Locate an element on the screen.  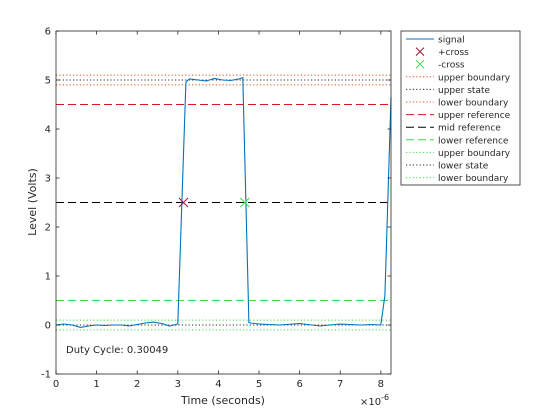
y-tick-label: 1 is located at coordinates (48, 277).